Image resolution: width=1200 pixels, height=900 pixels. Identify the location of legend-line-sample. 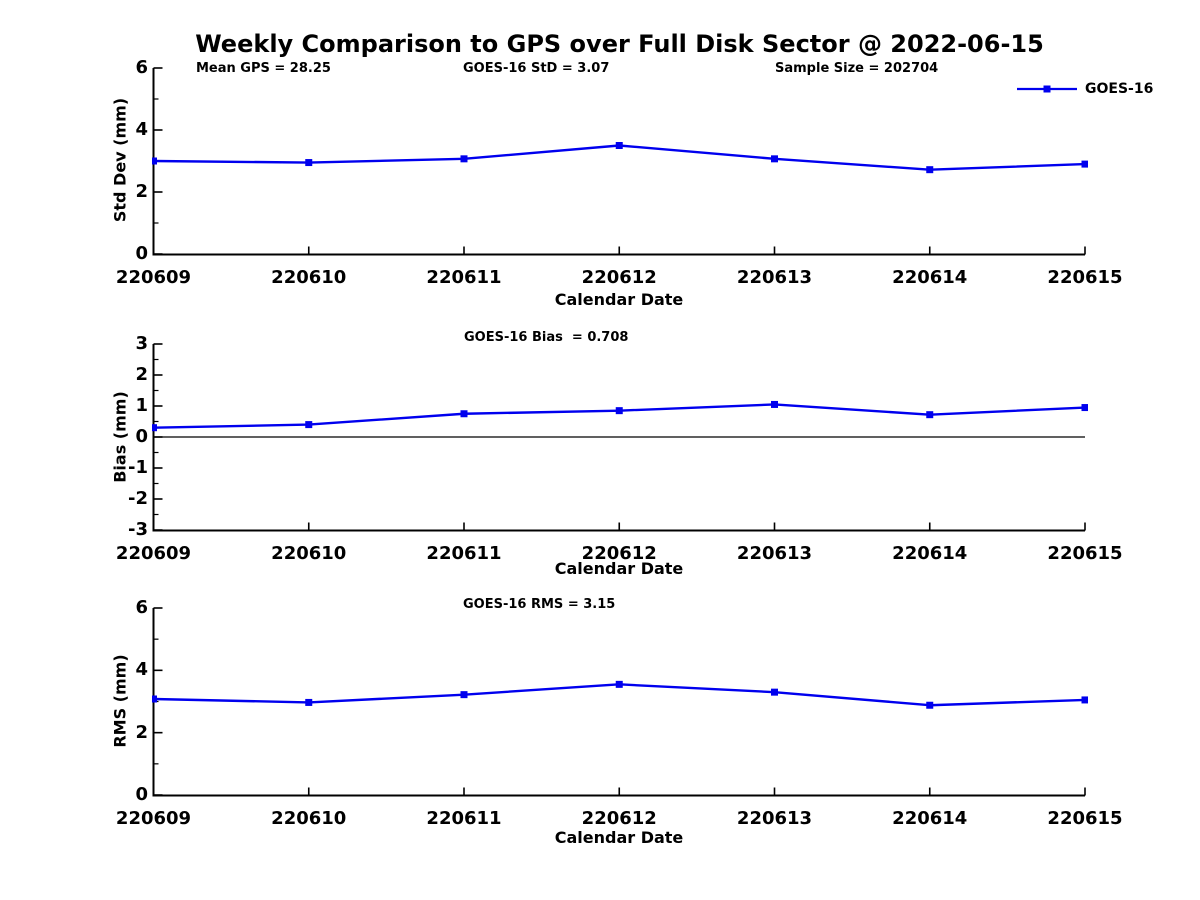
(1047, 89).